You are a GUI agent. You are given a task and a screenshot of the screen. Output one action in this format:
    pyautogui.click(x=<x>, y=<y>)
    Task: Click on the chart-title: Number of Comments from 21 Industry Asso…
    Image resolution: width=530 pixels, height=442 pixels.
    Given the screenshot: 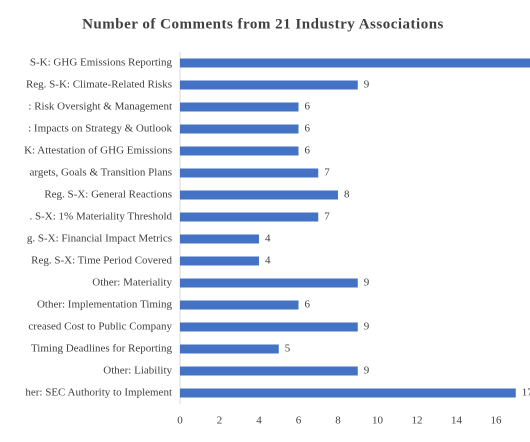 What is the action you would take?
    pyautogui.click(x=263, y=24)
    